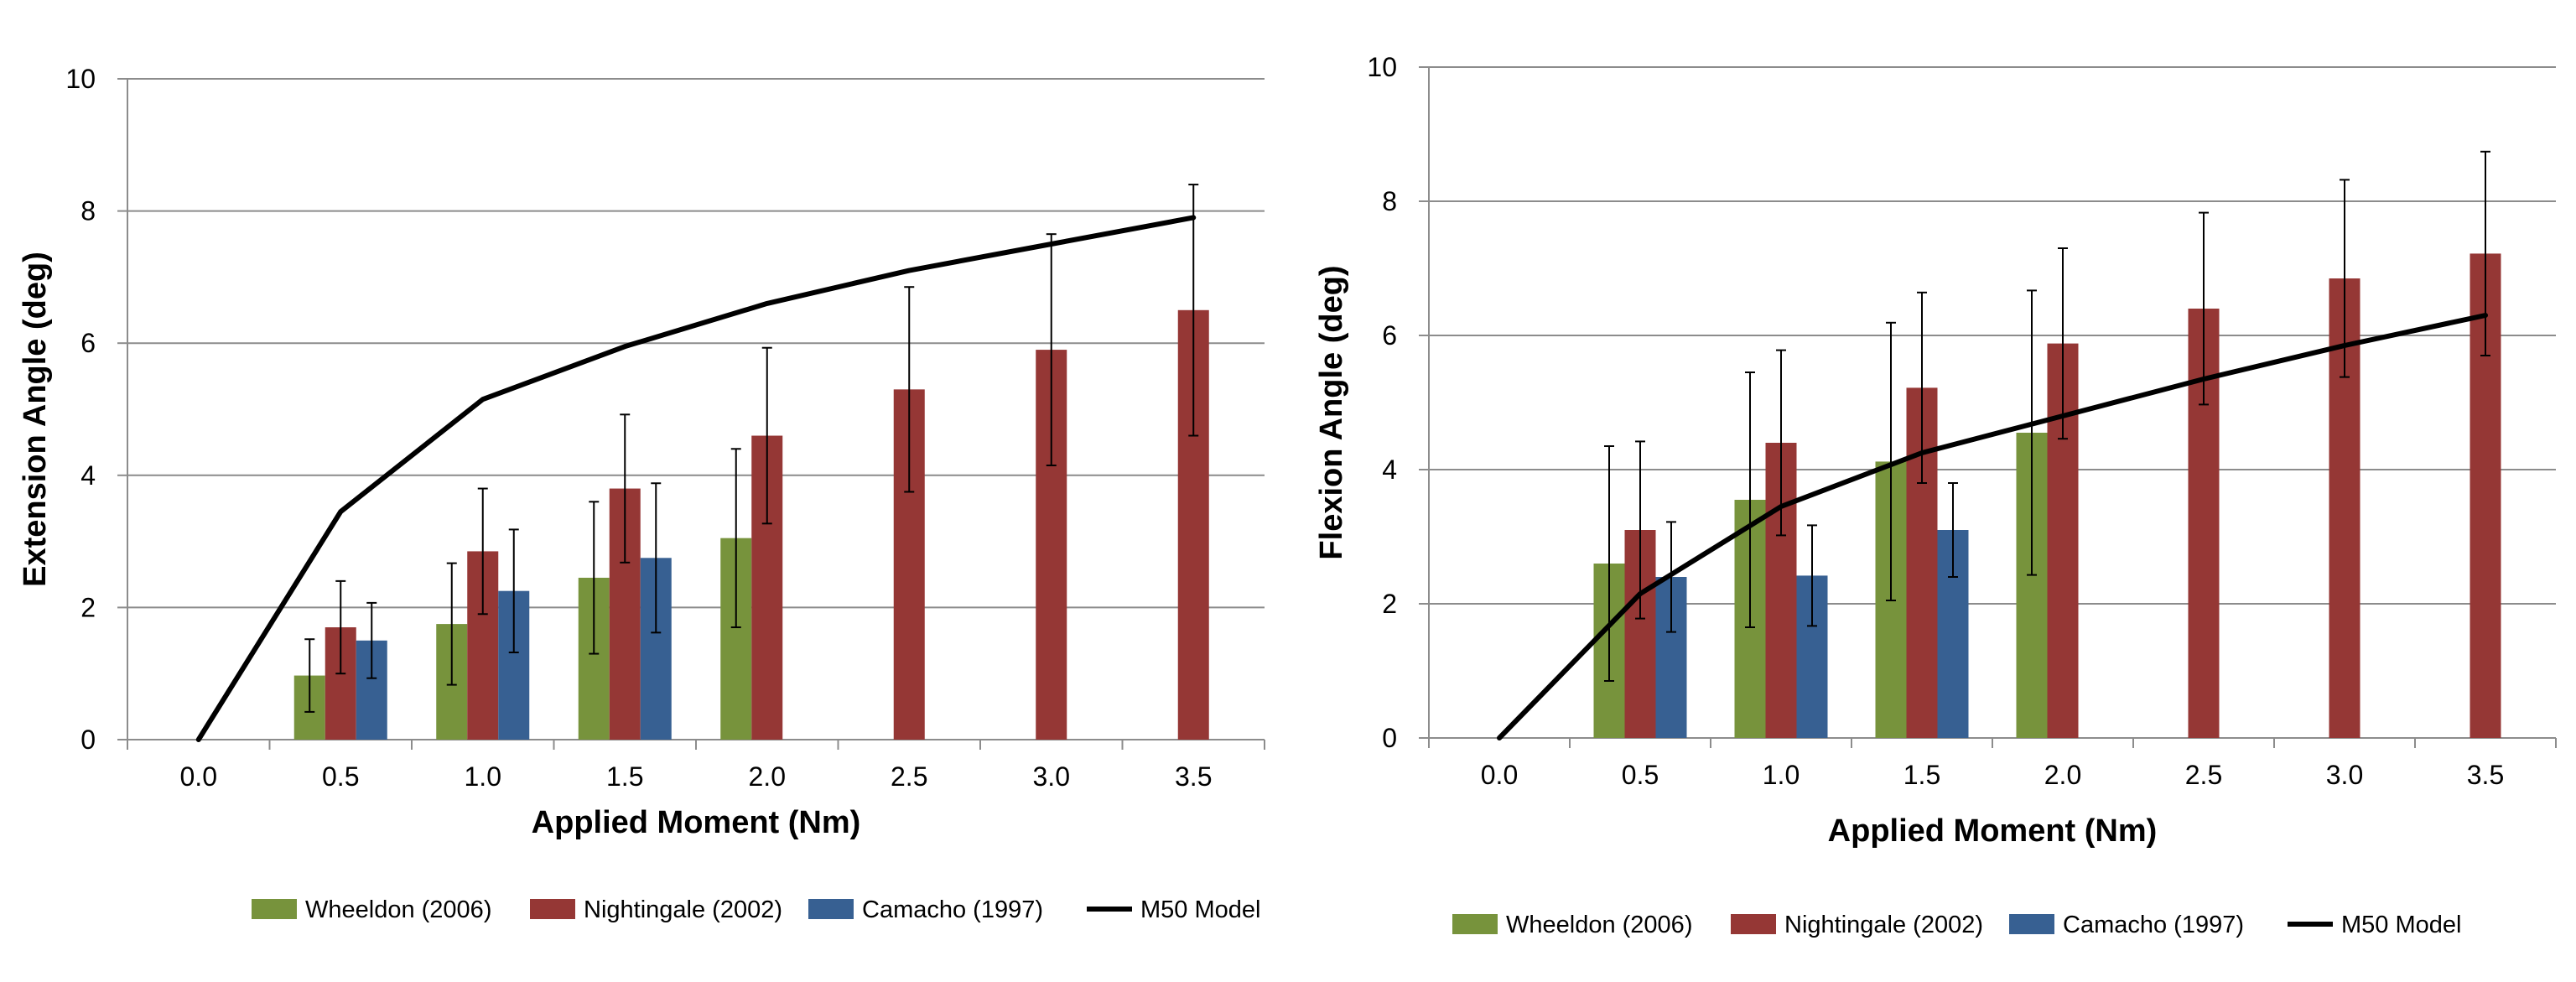  I want to click on y-axis-title: Flexion Angle (deg), so click(1331, 412).